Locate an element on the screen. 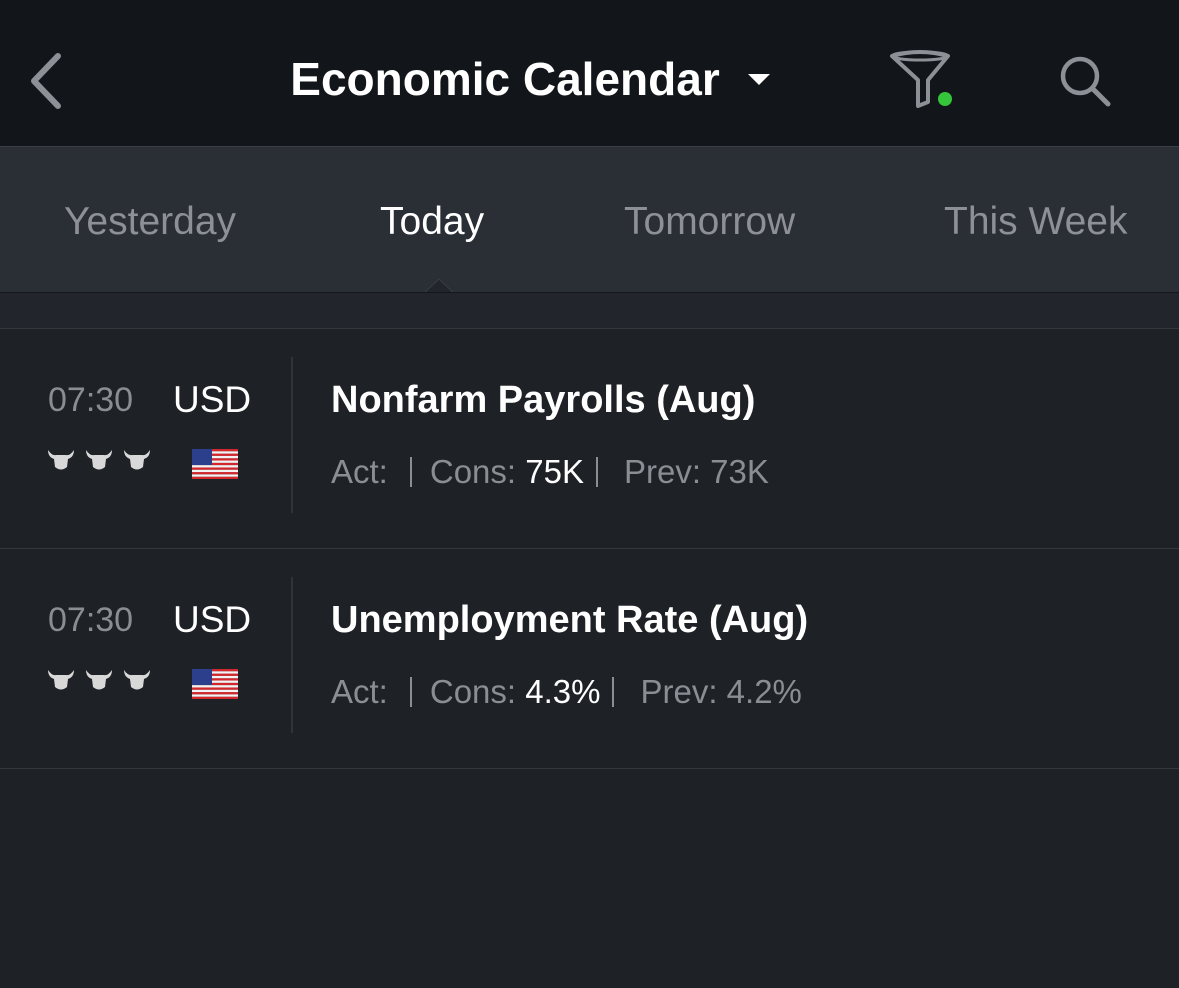  list-spacer is located at coordinates (589, 310).